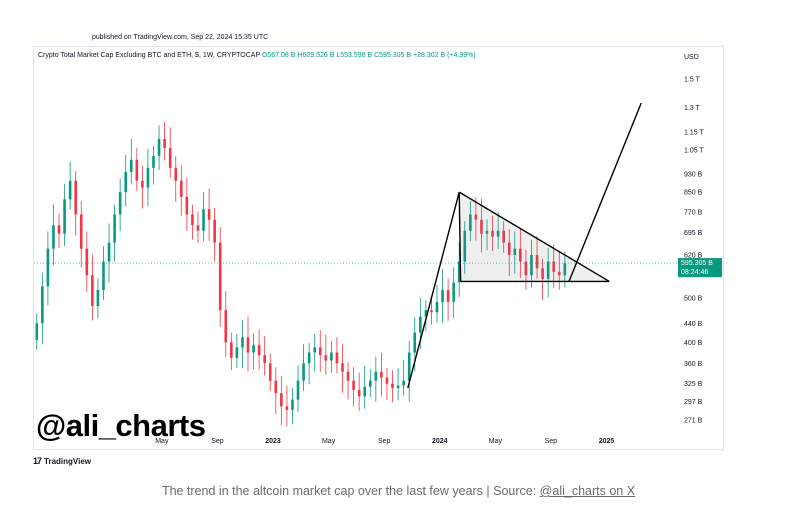  I want to click on price-tick-label: 1.05 T, so click(694, 151).